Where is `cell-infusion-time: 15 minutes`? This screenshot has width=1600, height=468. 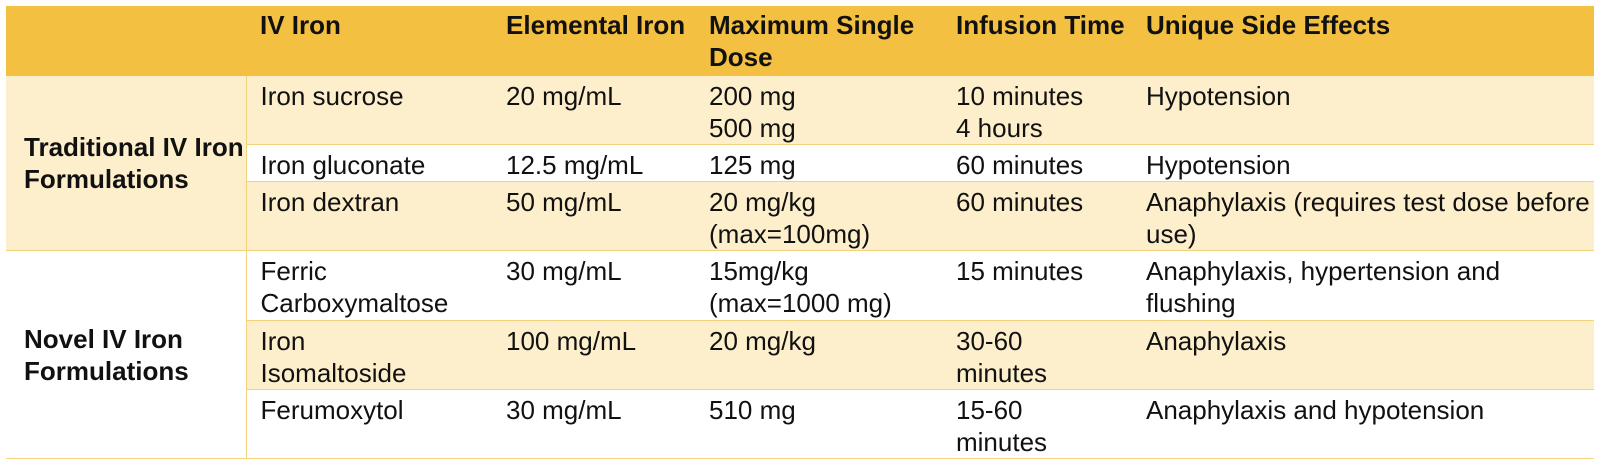 cell-infusion-time: 15 minutes is located at coordinates (1037, 285).